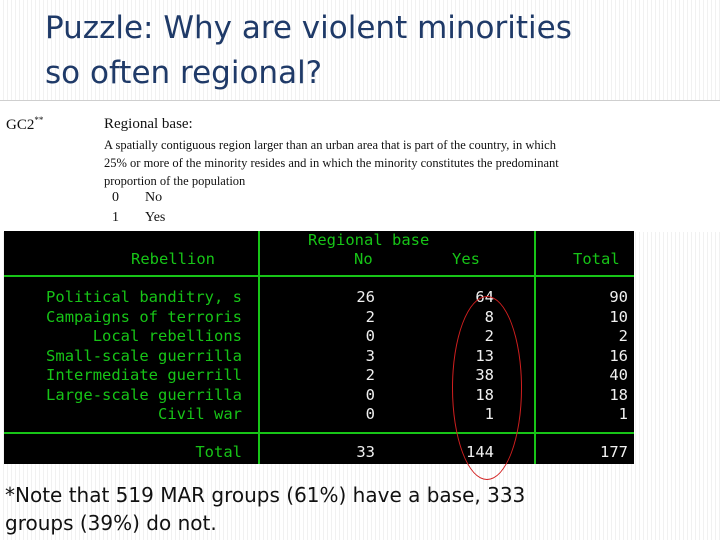 The width and height of the screenshot is (720, 540). Describe the element at coordinates (200, 414) in the screenshot. I see `row-label: Civil war` at that location.